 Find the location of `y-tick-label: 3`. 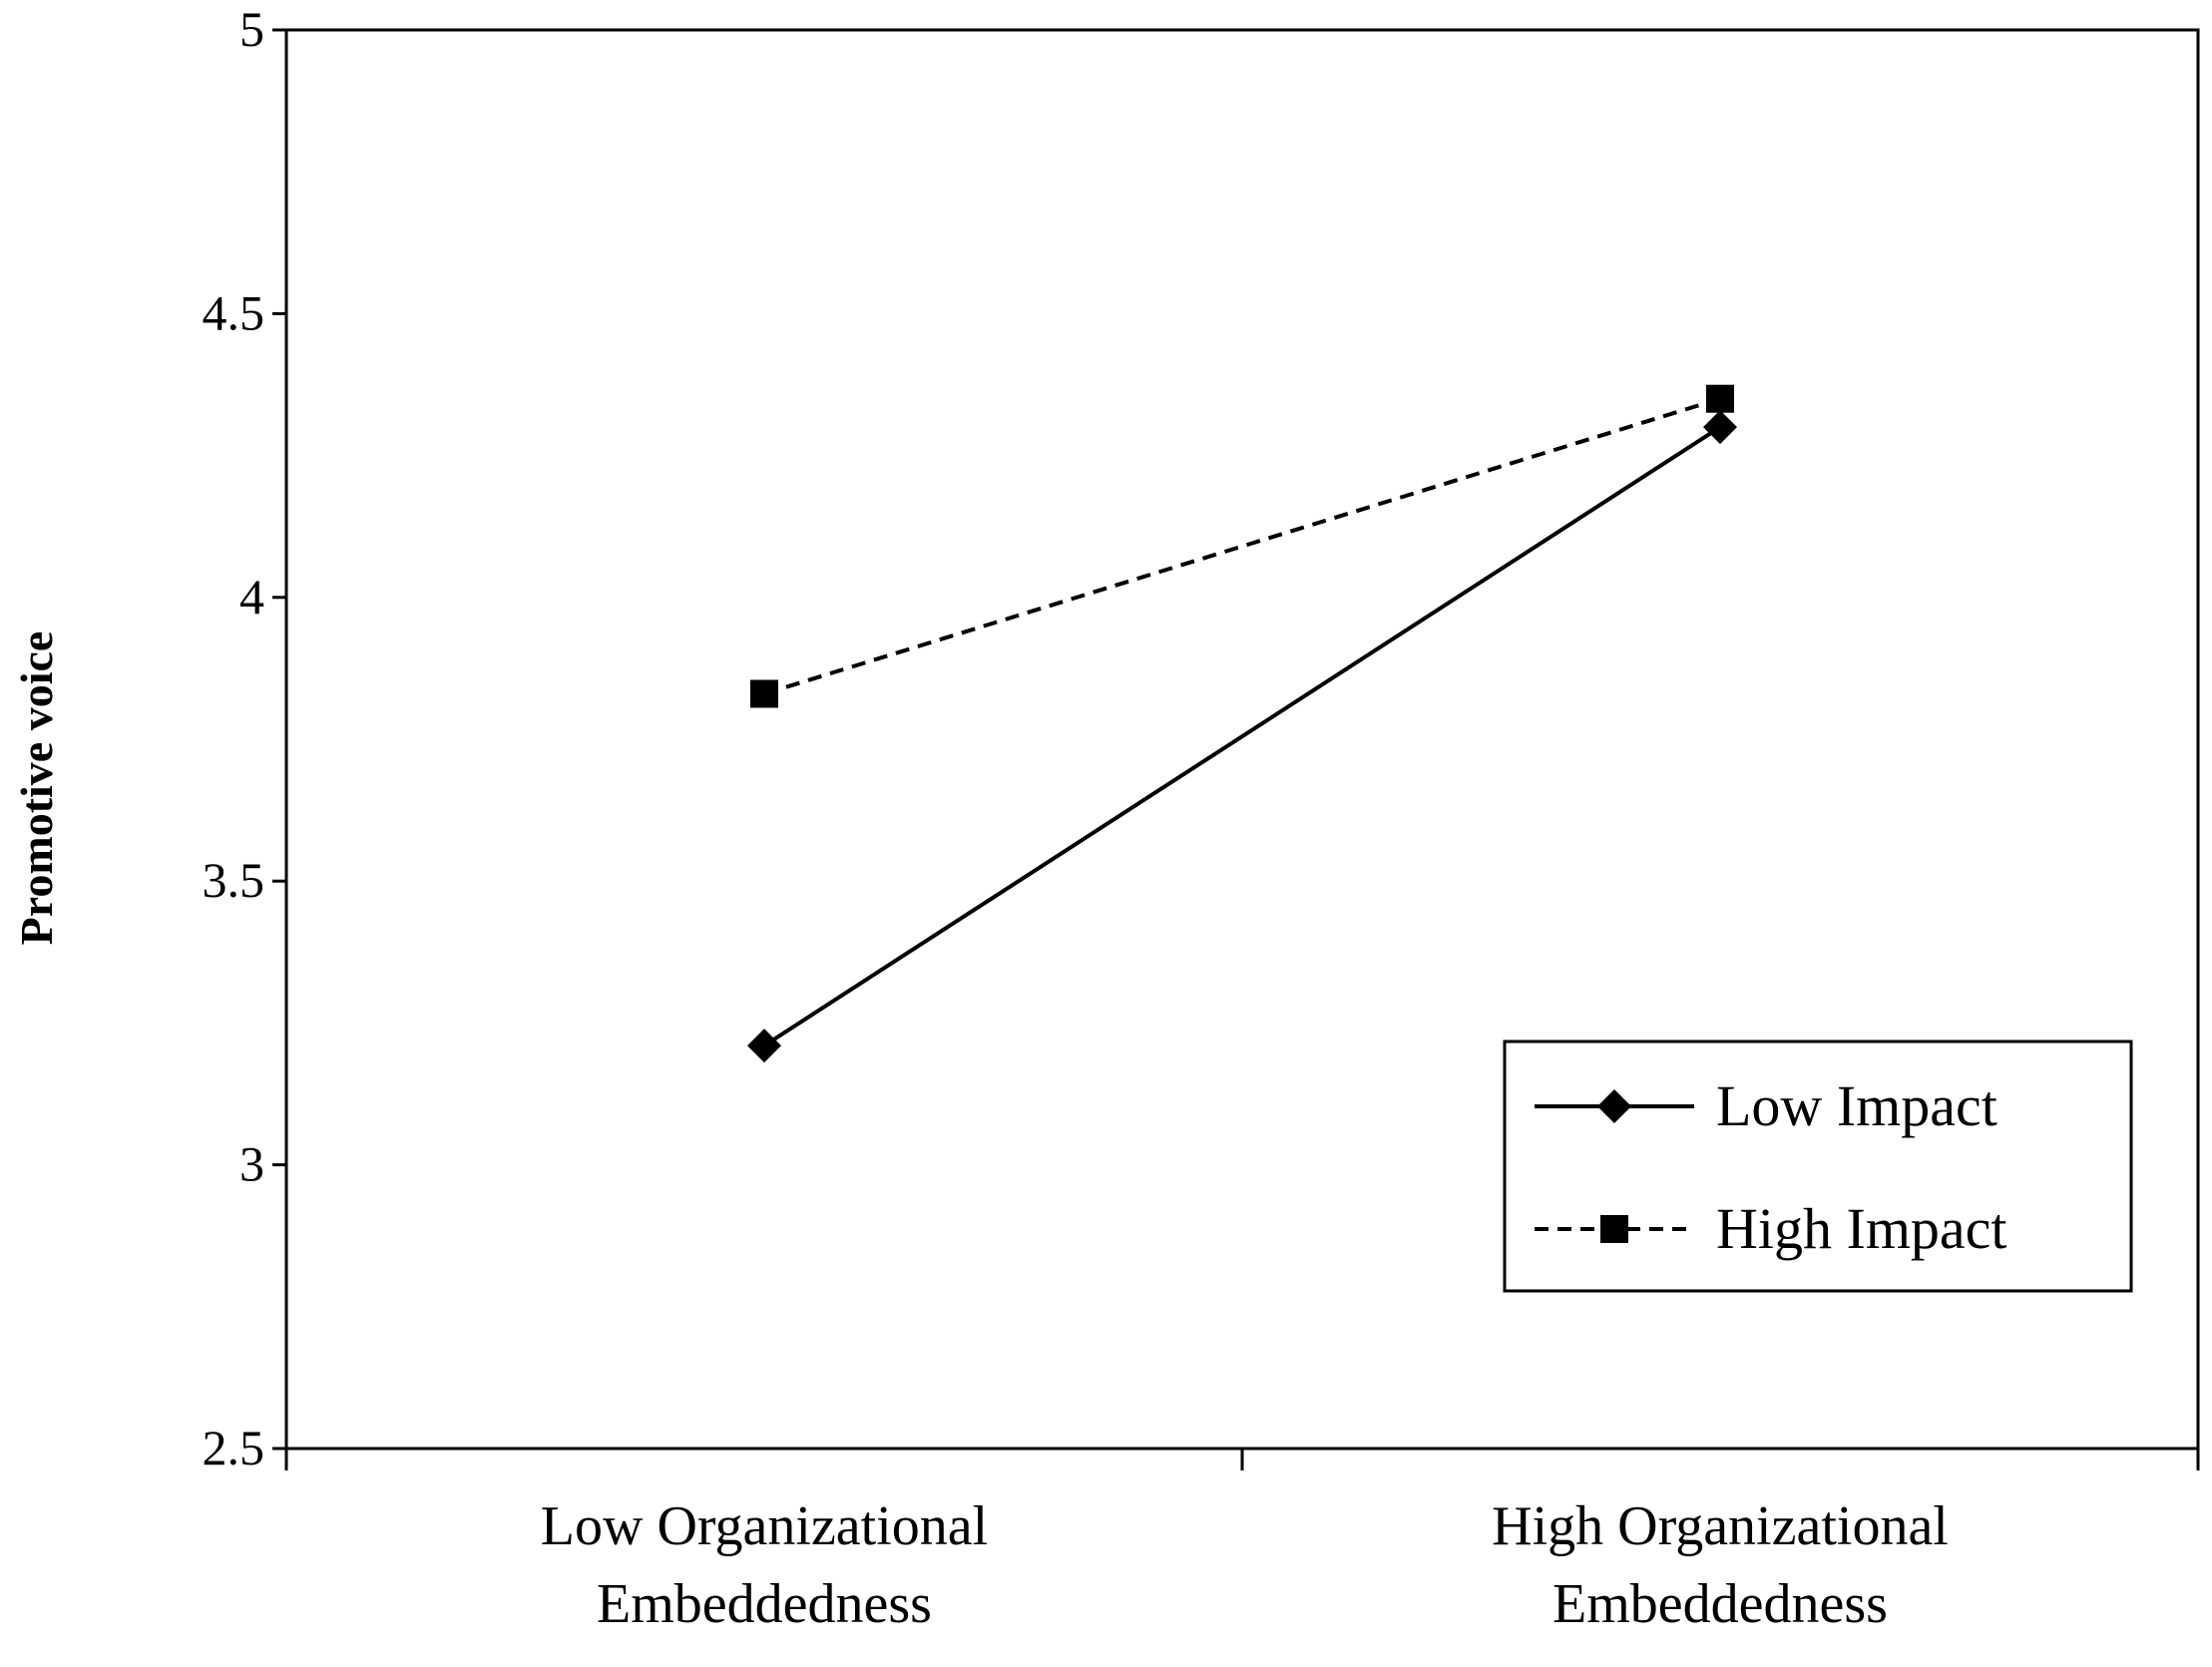

y-tick-label: 3 is located at coordinates (251, 1164).